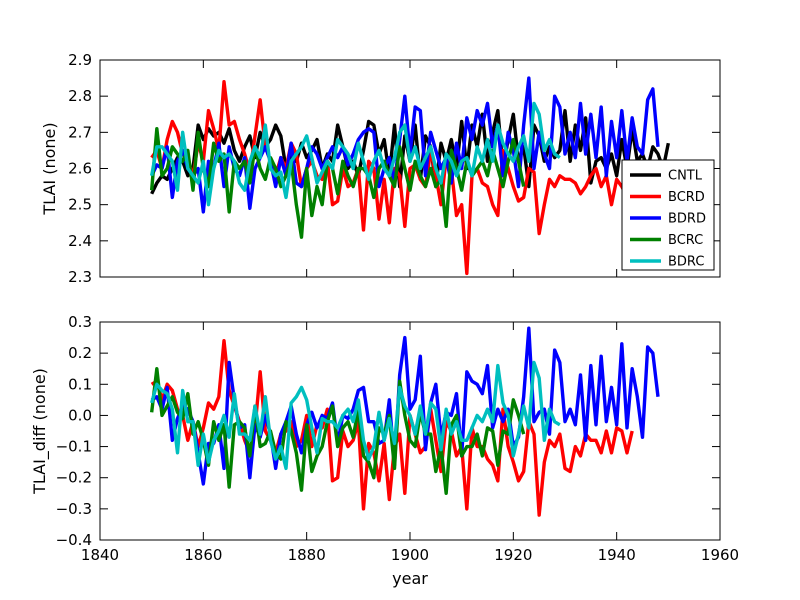 The width and height of the screenshot is (800, 600). Describe the element at coordinates (49, 168) in the screenshot. I see `top-y-axis-label: TLAI (none)` at that location.